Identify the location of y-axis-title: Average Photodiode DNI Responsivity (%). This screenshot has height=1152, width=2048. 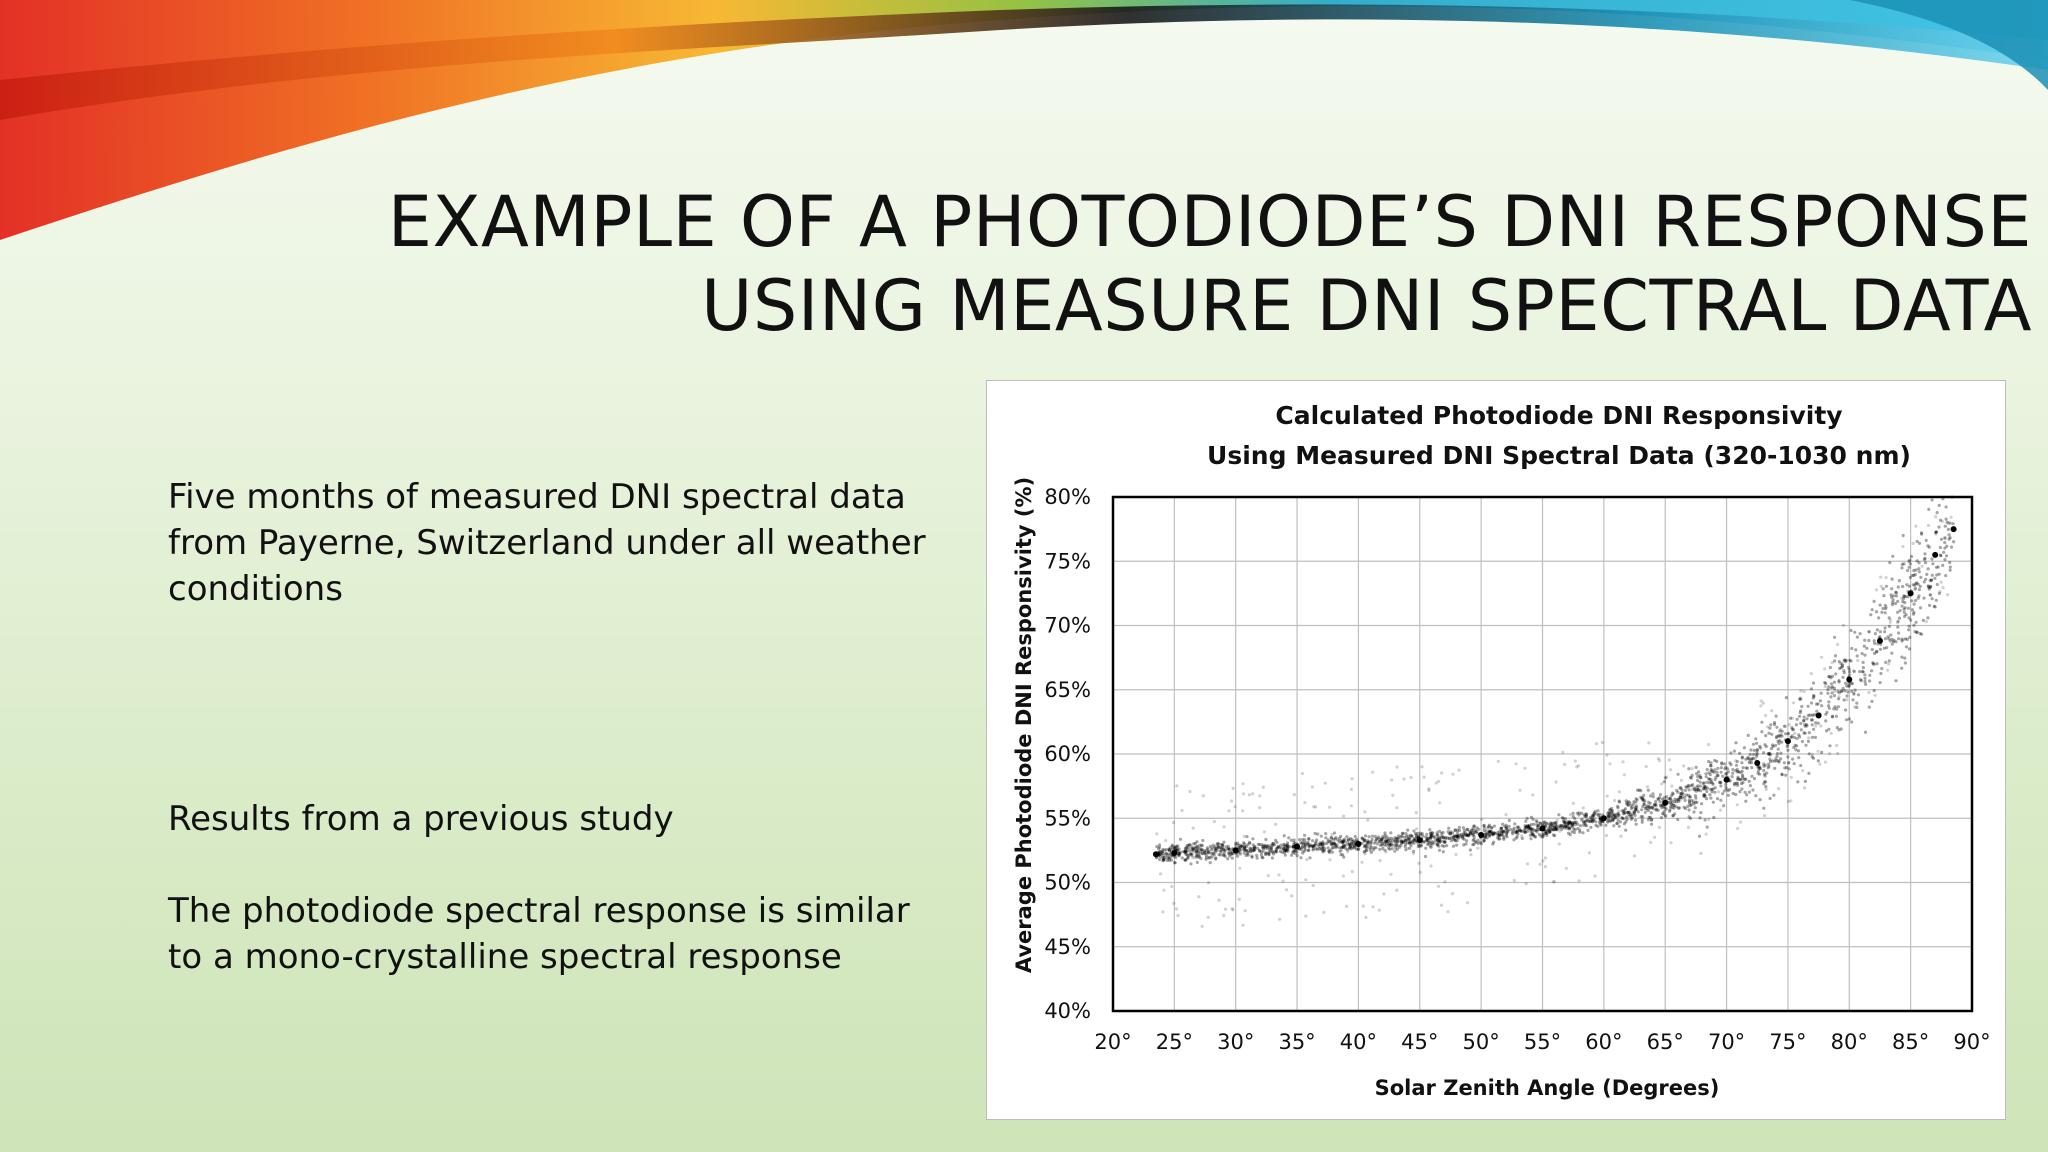
(1024, 725).